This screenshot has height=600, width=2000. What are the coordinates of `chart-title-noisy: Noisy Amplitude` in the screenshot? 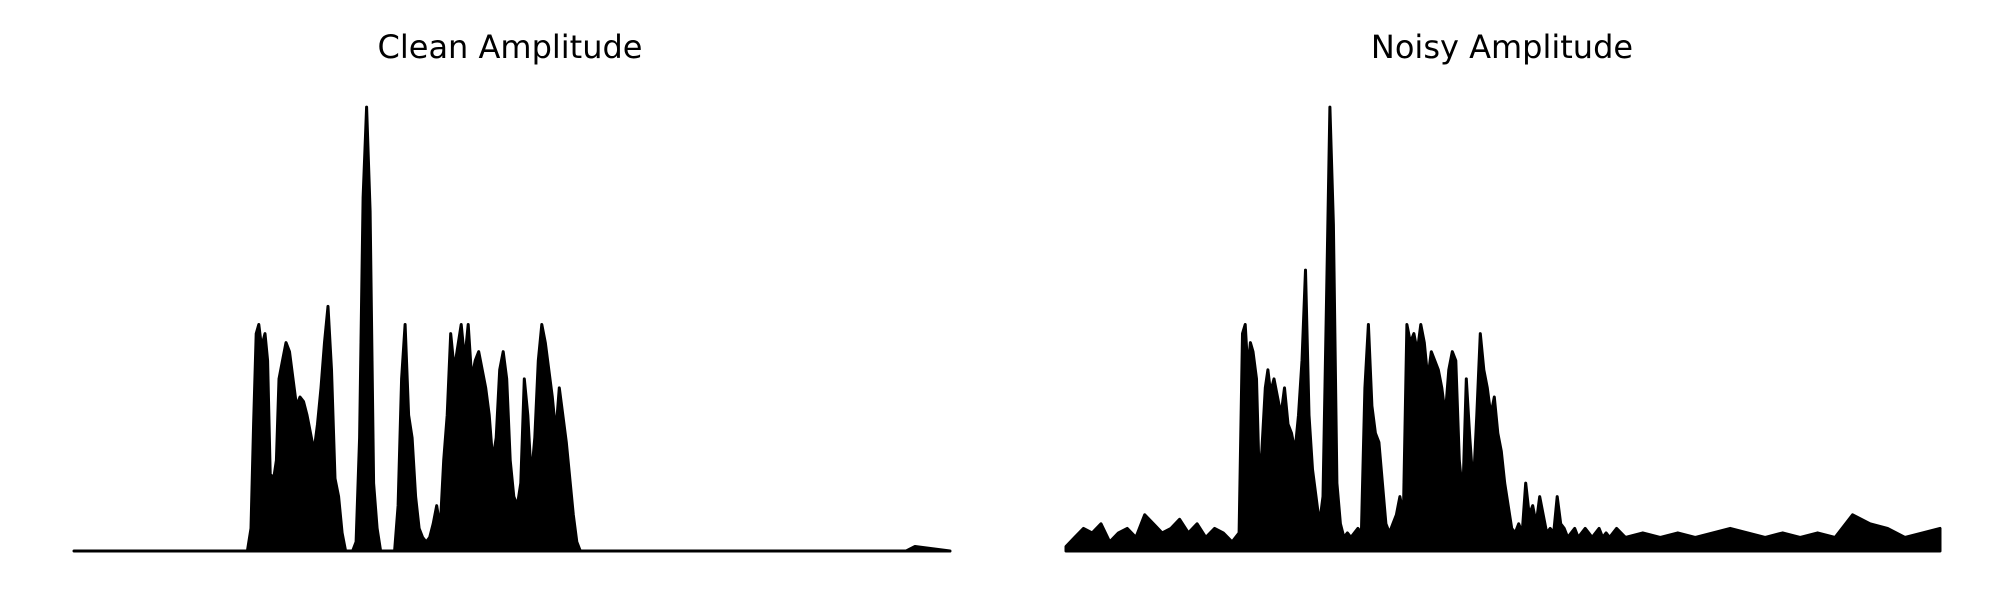 It's located at (1502, 47).